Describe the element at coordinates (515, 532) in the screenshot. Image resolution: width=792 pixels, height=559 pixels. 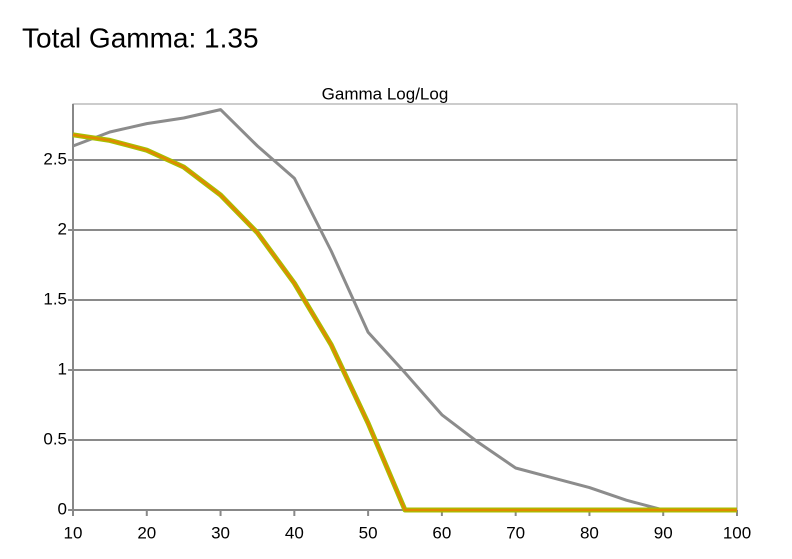
I see `x-tick-label: 70` at that location.